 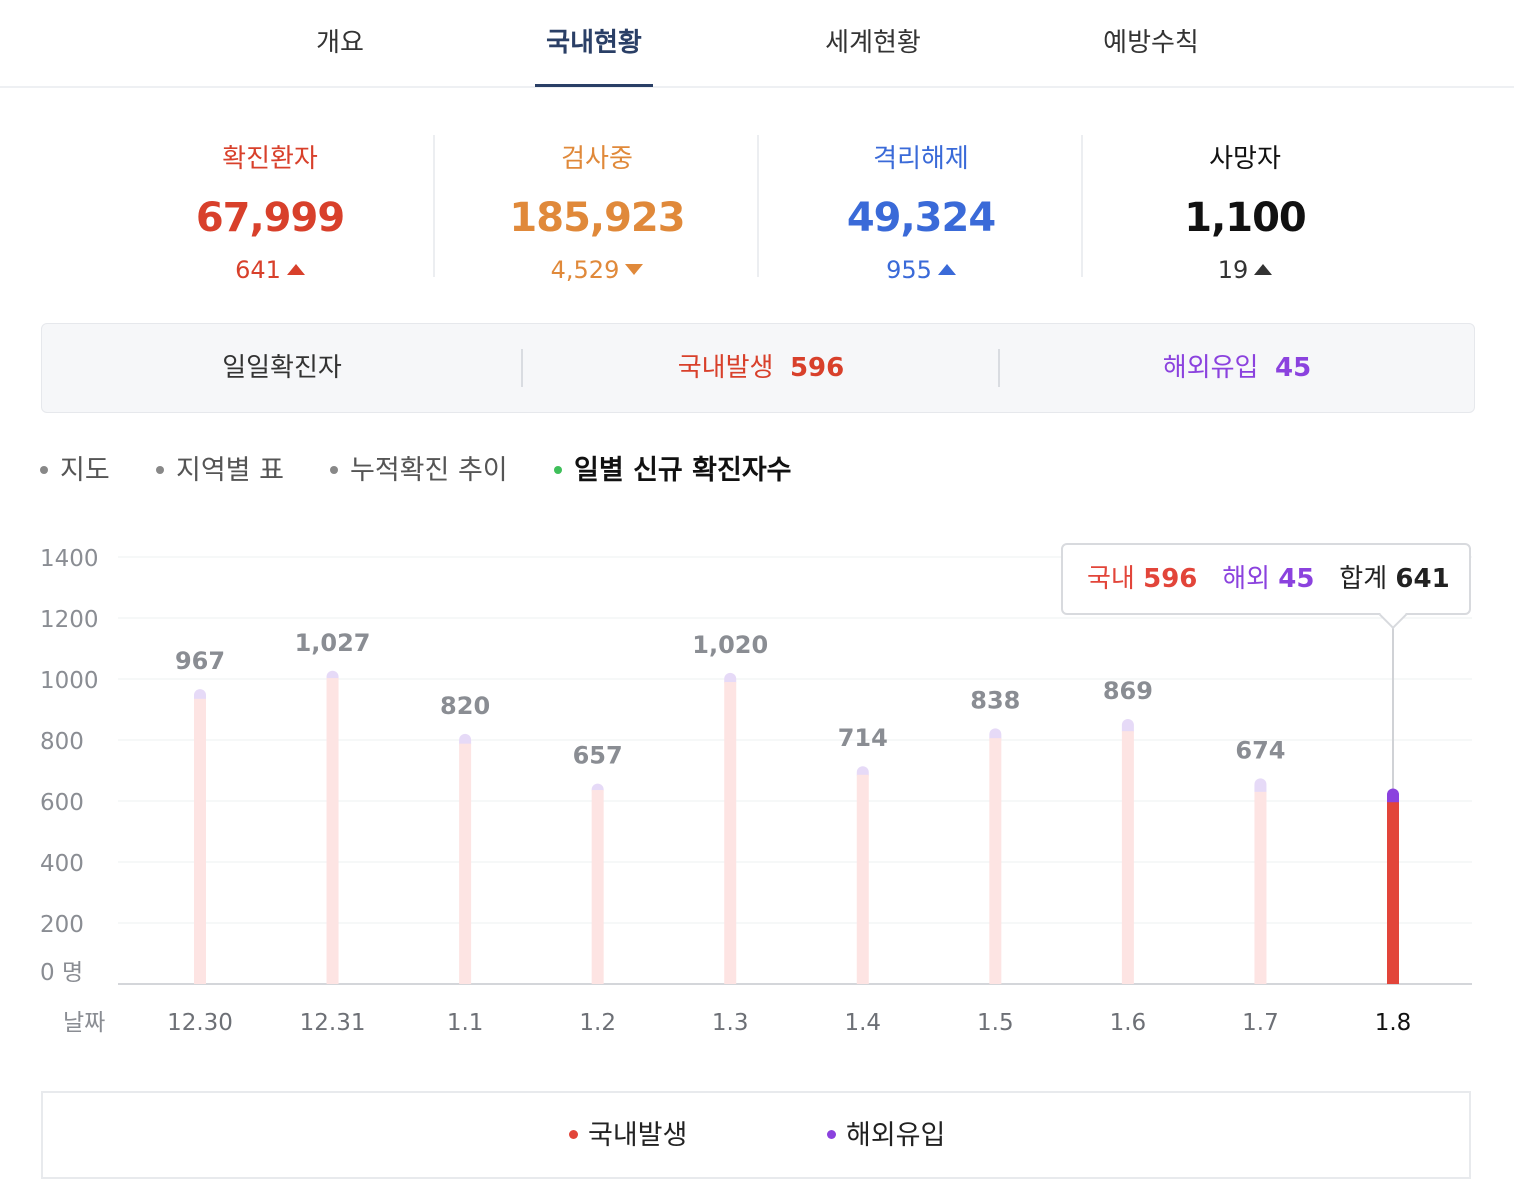 I want to click on stat-deaths-label: 사망자, so click(x=1245, y=159).